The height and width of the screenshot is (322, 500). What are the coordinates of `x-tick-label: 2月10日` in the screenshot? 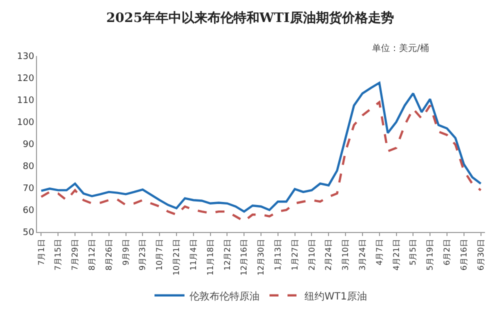 It's located at (311, 254).